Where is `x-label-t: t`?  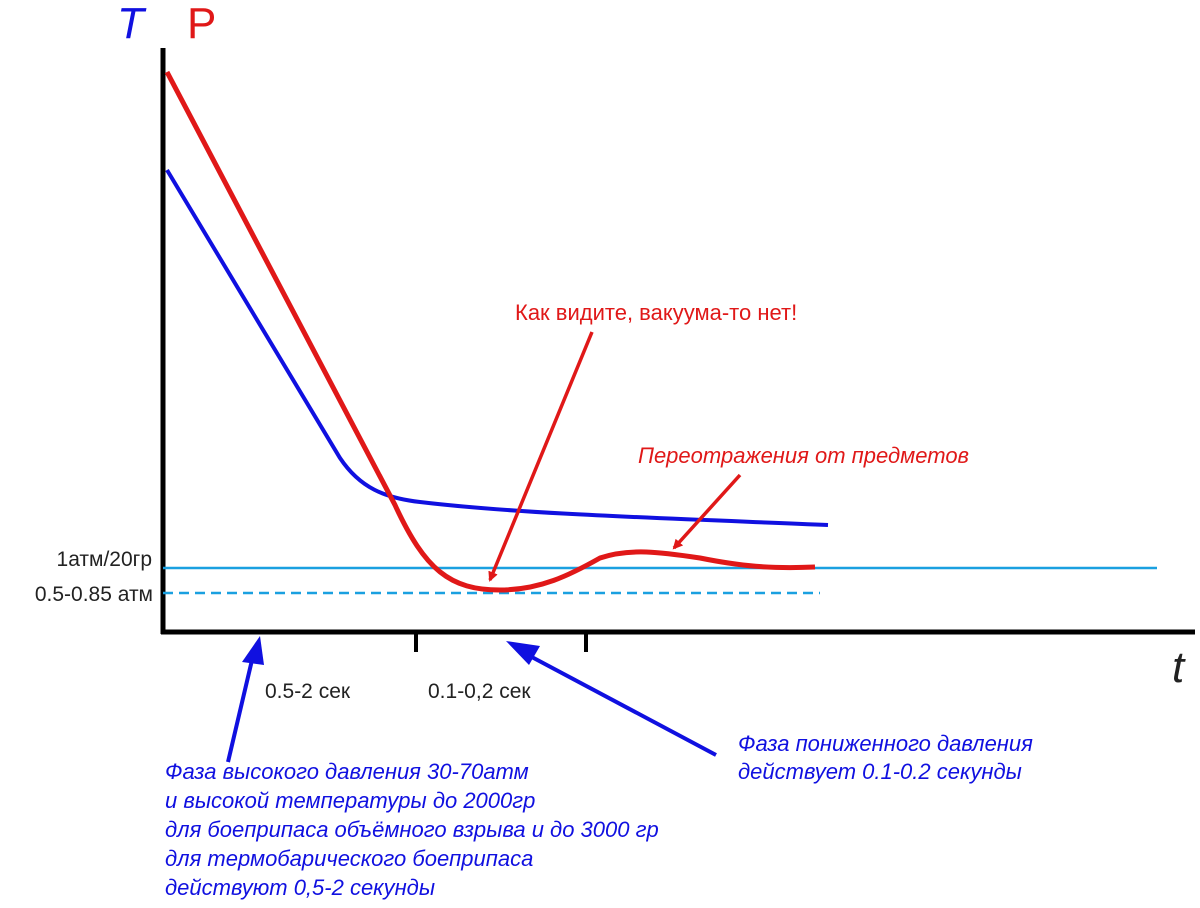 x-label-t: t is located at coordinates (1179, 667).